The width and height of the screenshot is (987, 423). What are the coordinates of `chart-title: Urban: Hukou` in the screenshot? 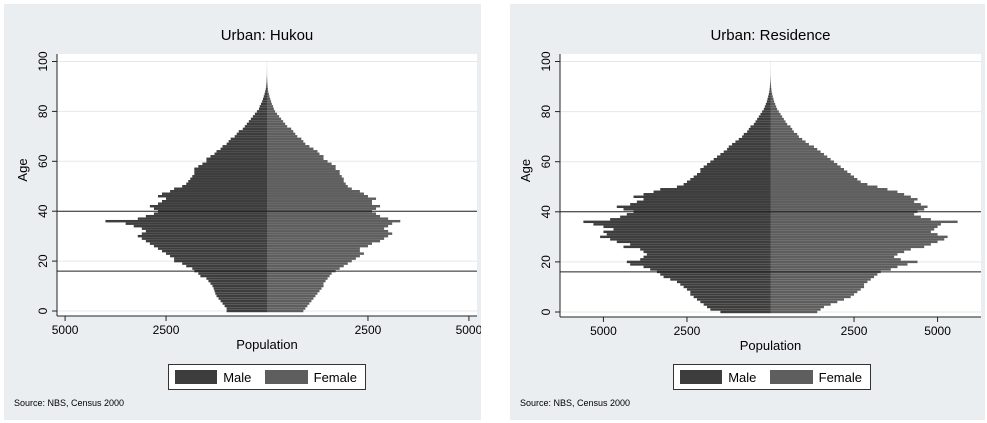 It's located at (267, 35).